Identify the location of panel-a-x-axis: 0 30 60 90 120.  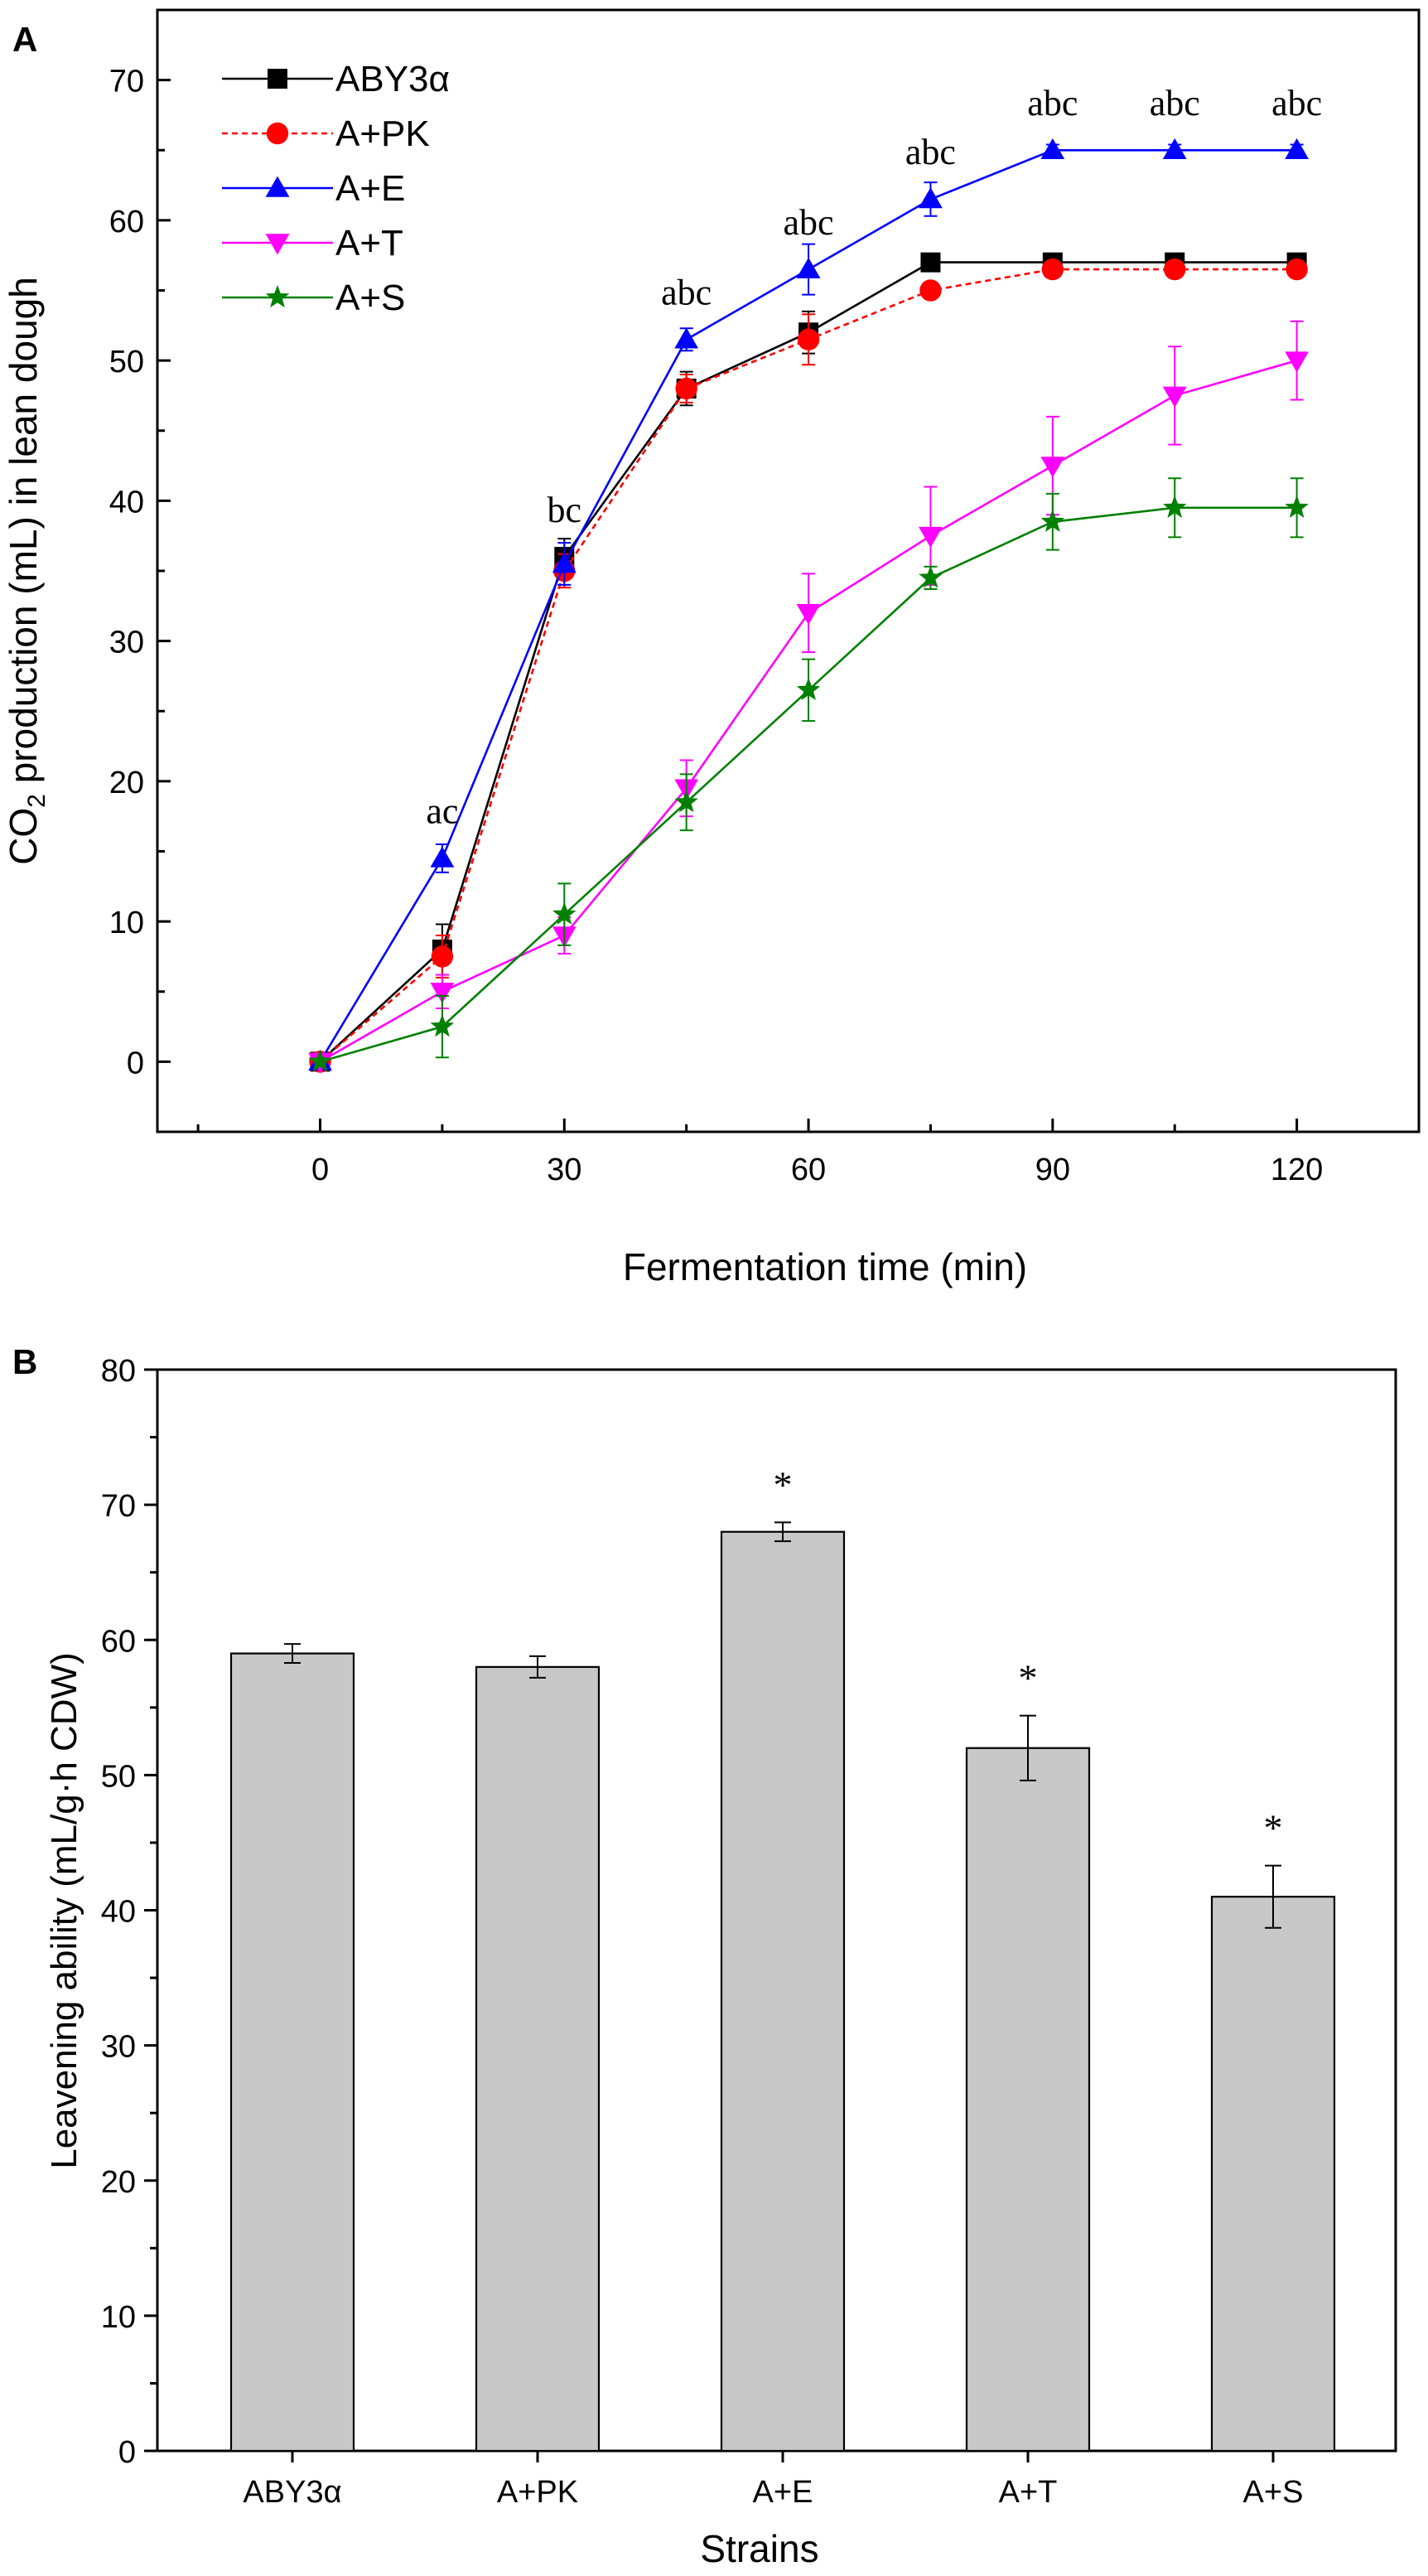
(808, 1153).